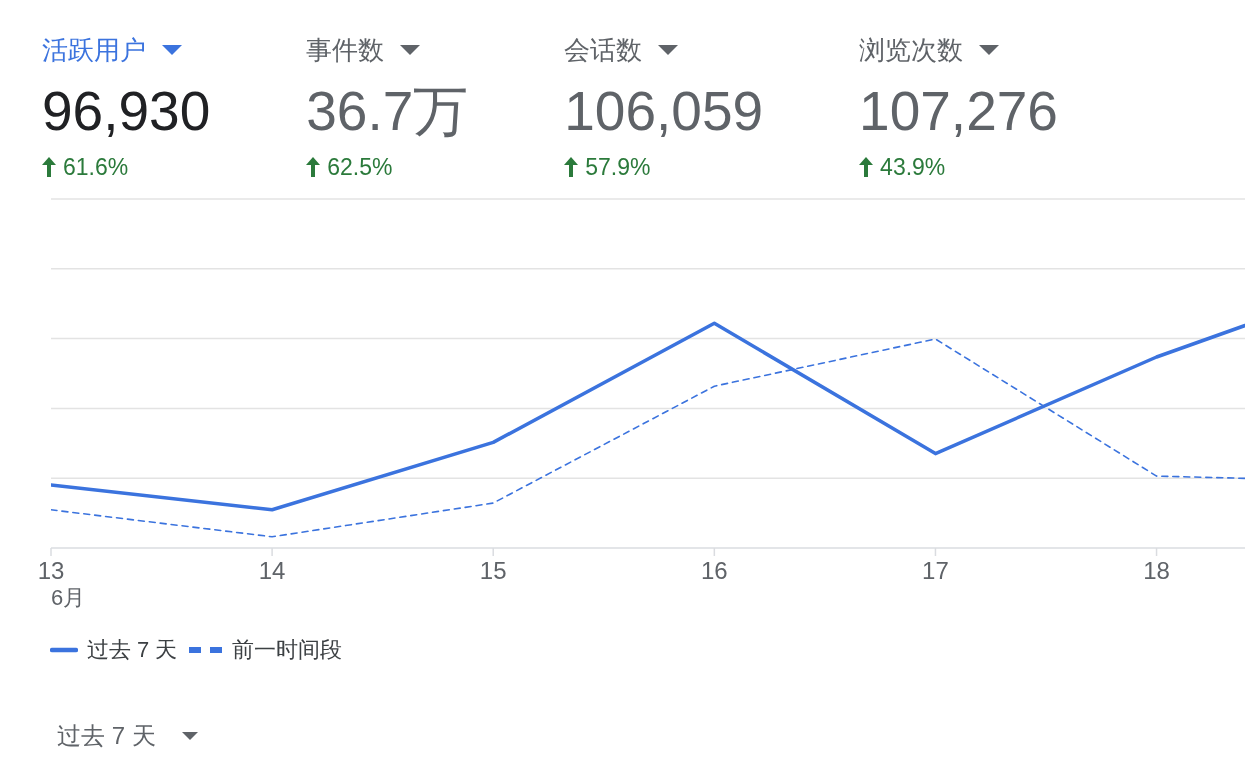 This screenshot has height=779, width=1245. Describe the element at coordinates (958, 111) in the screenshot. I see `text: 107,276` at that location.